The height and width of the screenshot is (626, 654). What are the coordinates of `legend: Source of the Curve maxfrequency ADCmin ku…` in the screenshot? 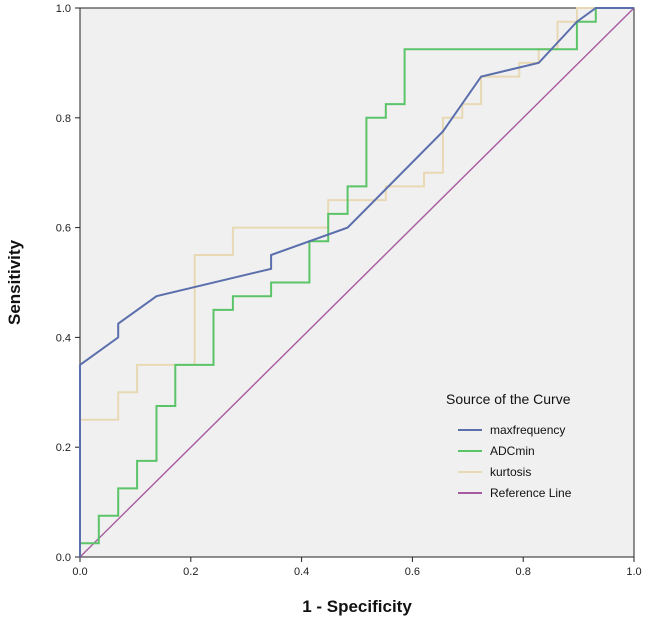 It's located at (509, 445).